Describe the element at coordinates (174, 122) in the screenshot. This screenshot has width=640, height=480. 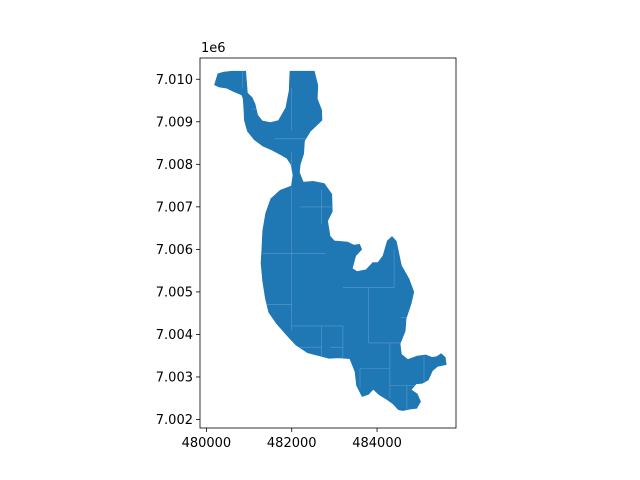
I see `y-tick-label: 7.009` at that location.